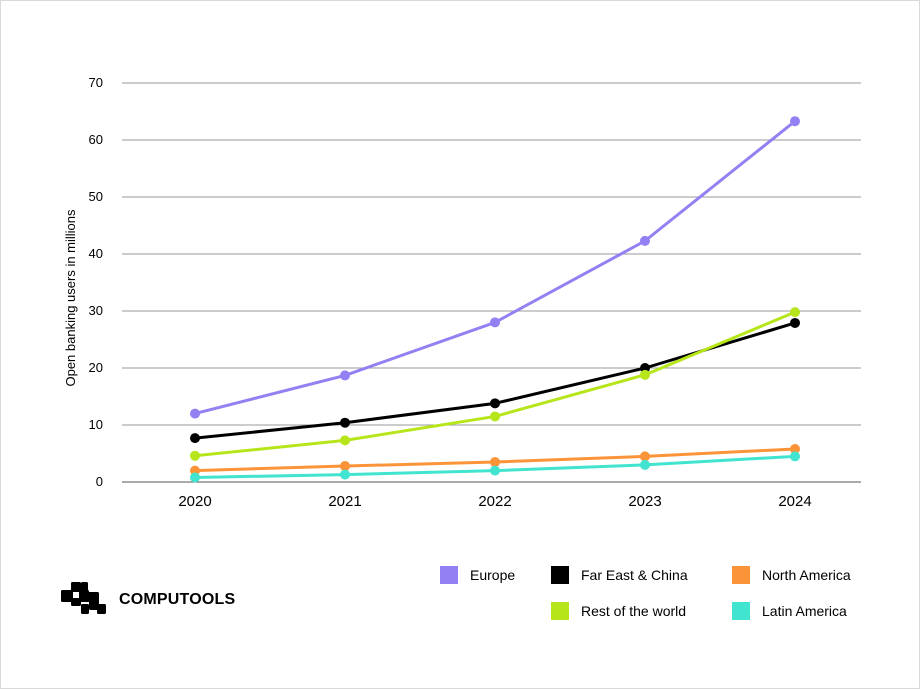 Image resolution: width=920 pixels, height=689 pixels. I want to click on legend-item-north-america: North America, so click(791, 575).